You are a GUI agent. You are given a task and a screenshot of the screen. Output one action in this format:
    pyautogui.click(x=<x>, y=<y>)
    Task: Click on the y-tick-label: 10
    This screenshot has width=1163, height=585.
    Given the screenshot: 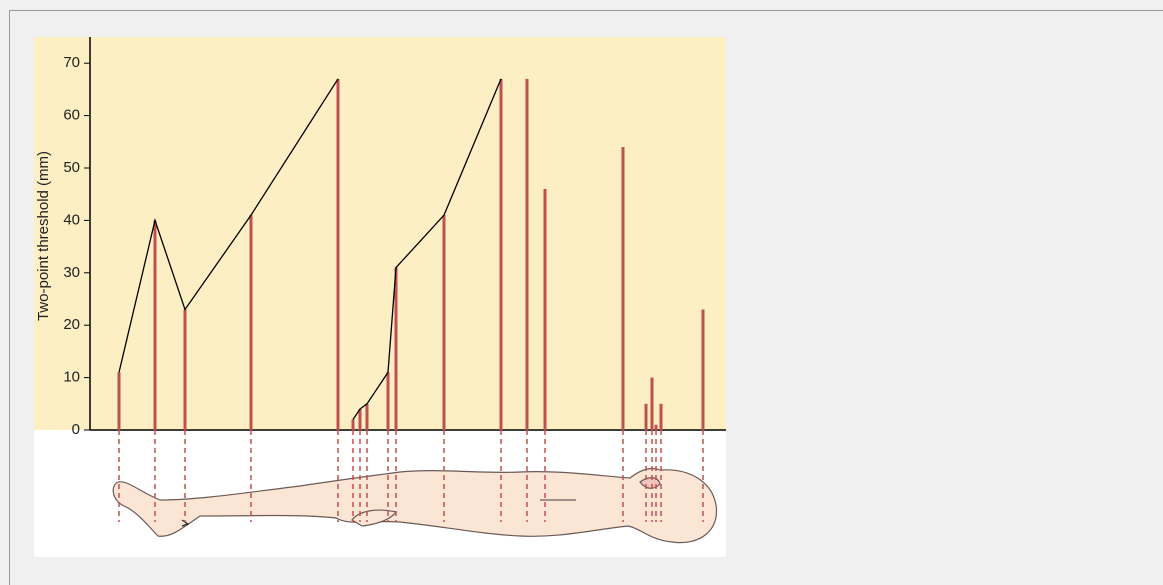 What is the action you would take?
    pyautogui.click(x=71, y=377)
    